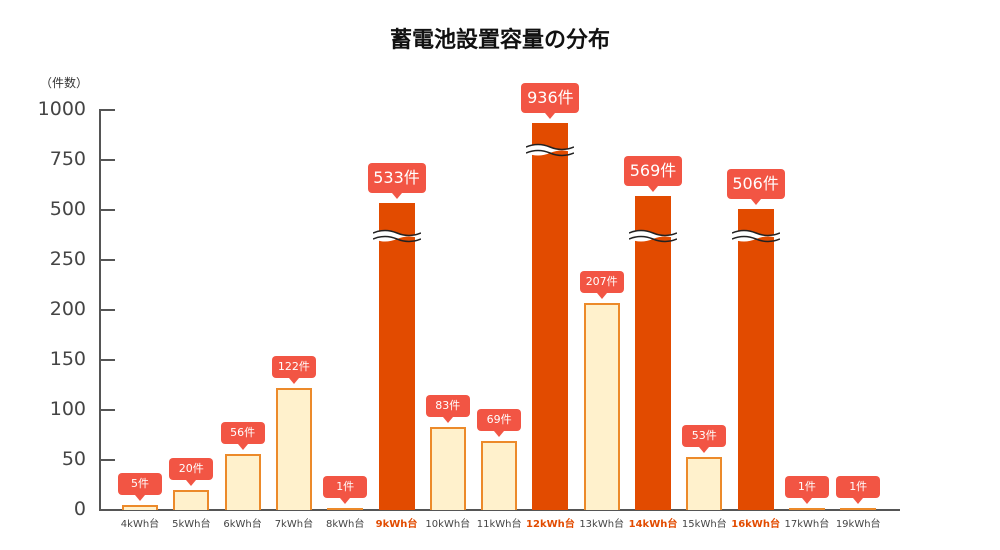  I want to click on y-tick-label: 500, so click(67, 209).